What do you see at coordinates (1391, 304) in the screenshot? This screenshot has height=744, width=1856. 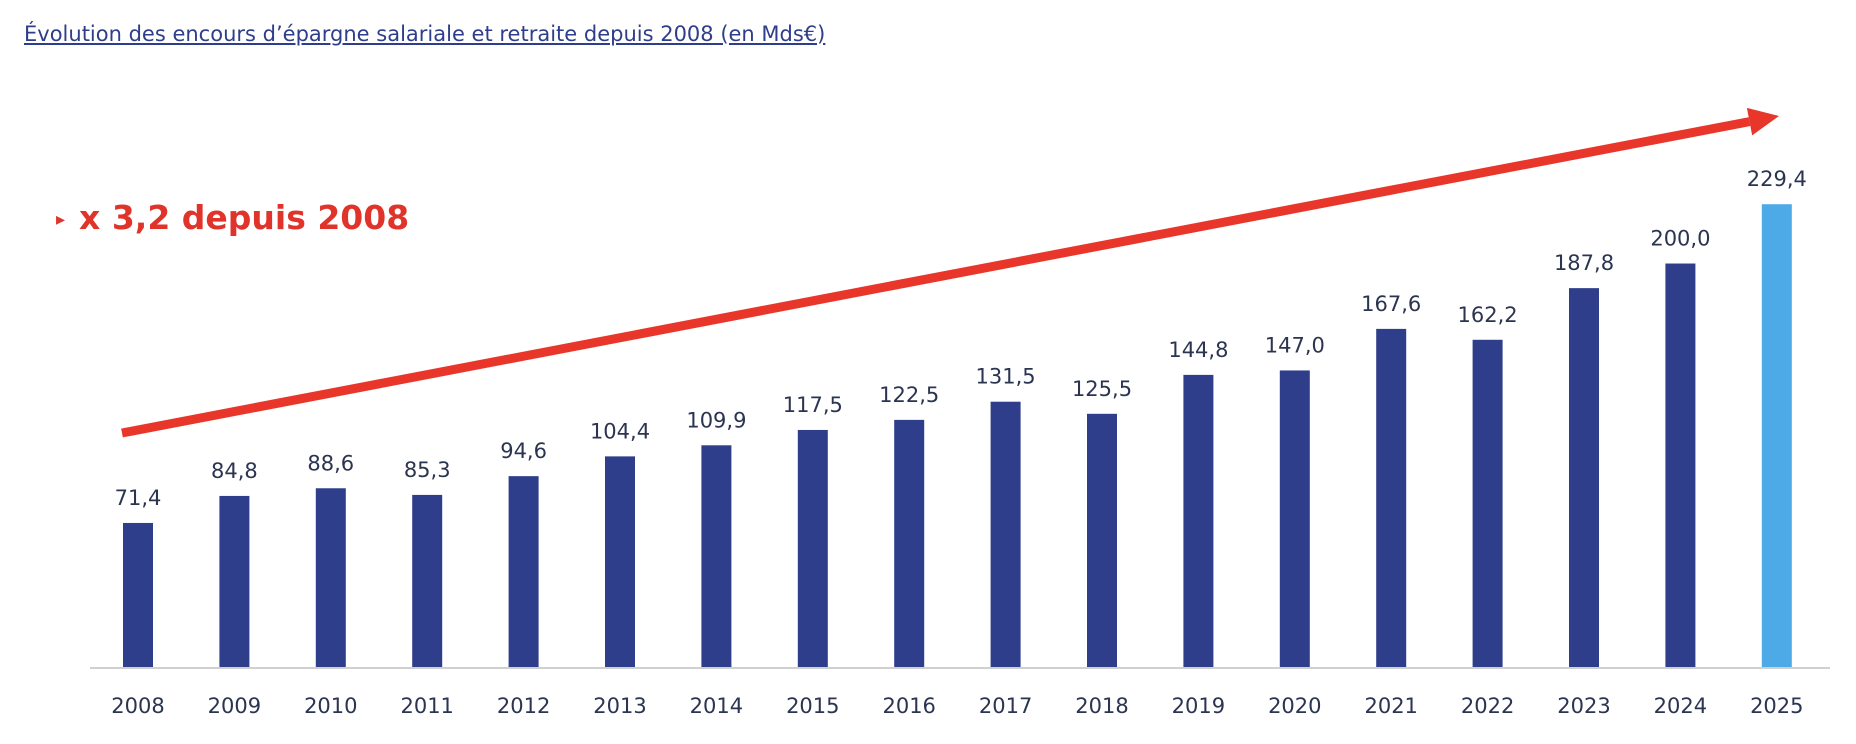 I see `data-label-2021: 167,6` at bounding box center [1391, 304].